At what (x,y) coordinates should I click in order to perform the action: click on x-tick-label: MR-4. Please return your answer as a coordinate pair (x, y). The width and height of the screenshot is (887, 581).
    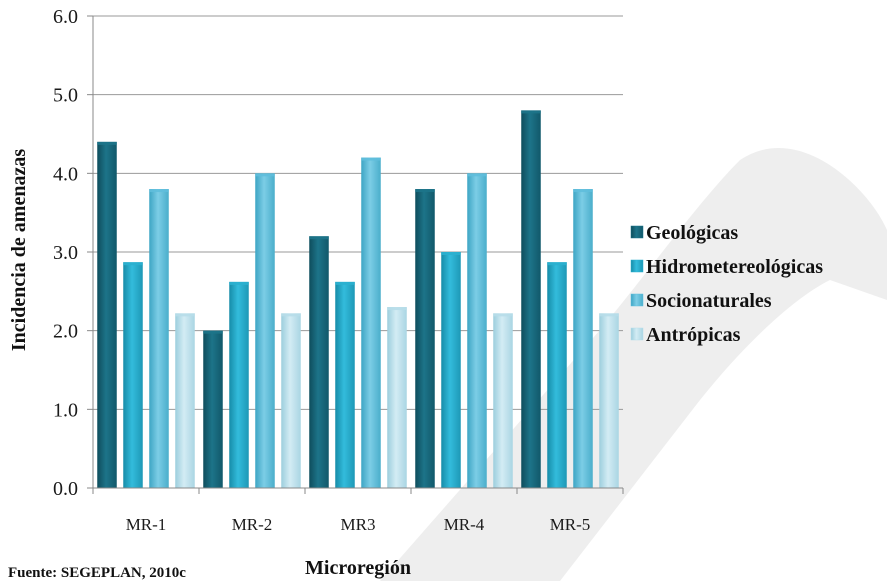
    Looking at the image, I should click on (464, 524).